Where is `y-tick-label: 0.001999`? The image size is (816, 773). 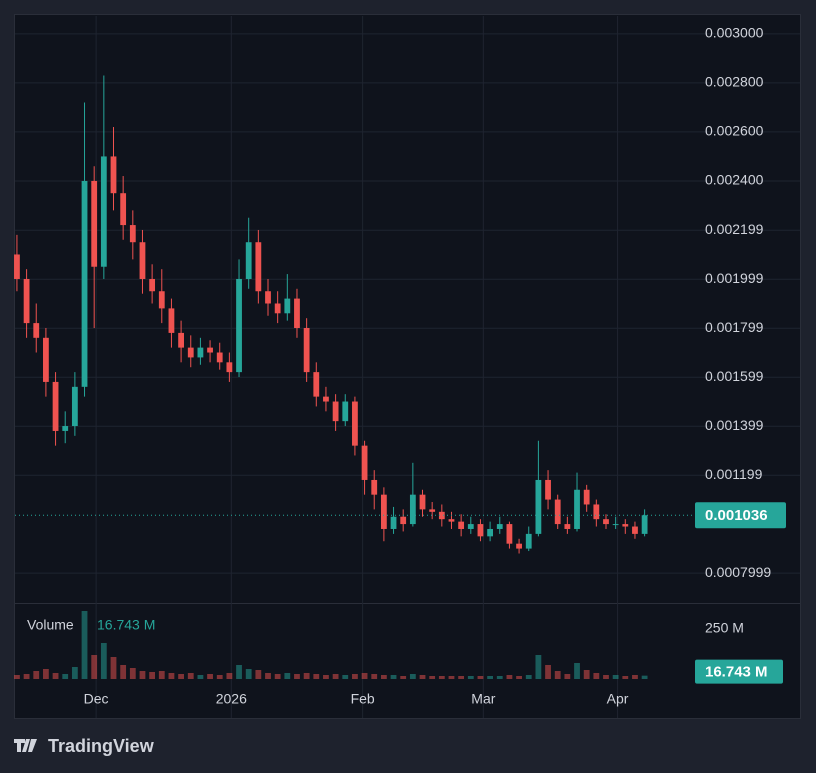 y-tick-label: 0.001999 is located at coordinates (734, 278).